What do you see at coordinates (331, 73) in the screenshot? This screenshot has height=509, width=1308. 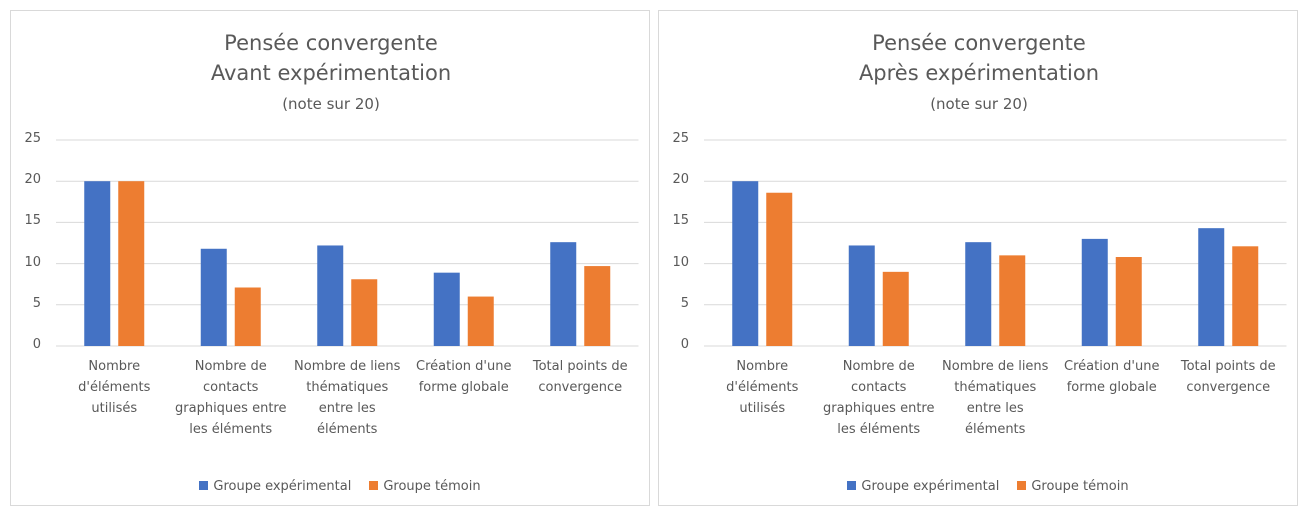 I see `chart-subtitle: Avant expérimentation` at bounding box center [331, 73].